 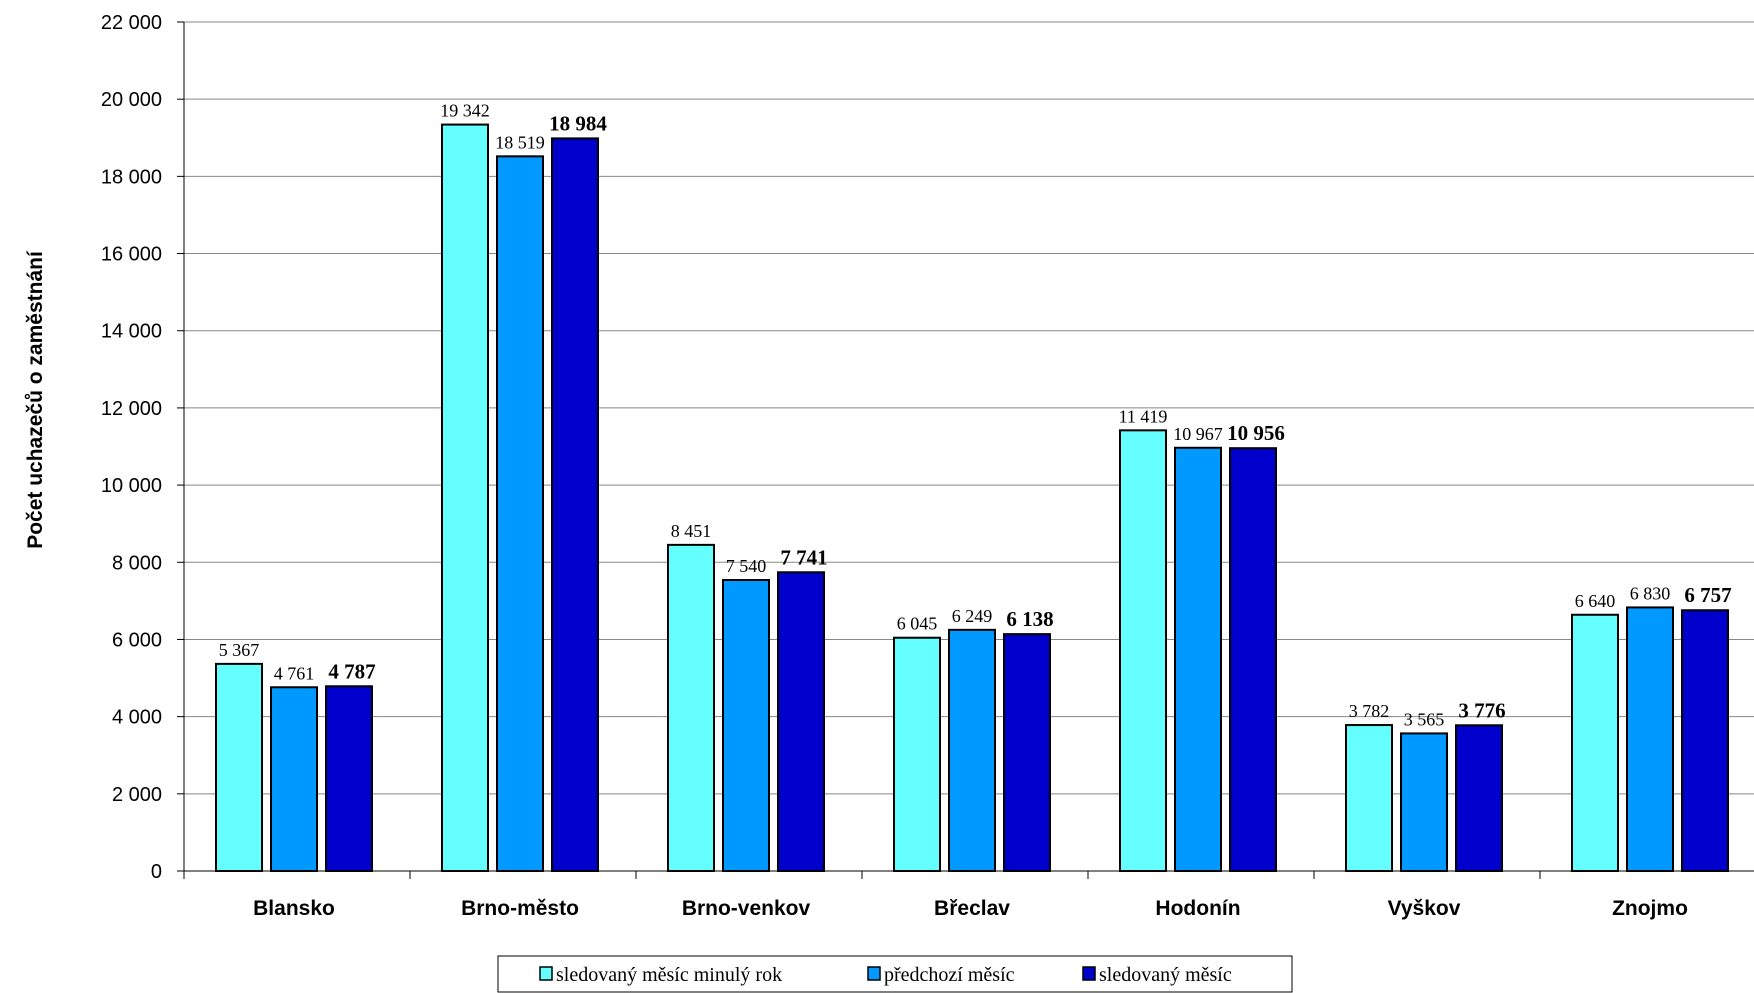 What do you see at coordinates (803, 557) in the screenshot?
I see `data-label: 7 741` at bounding box center [803, 557].